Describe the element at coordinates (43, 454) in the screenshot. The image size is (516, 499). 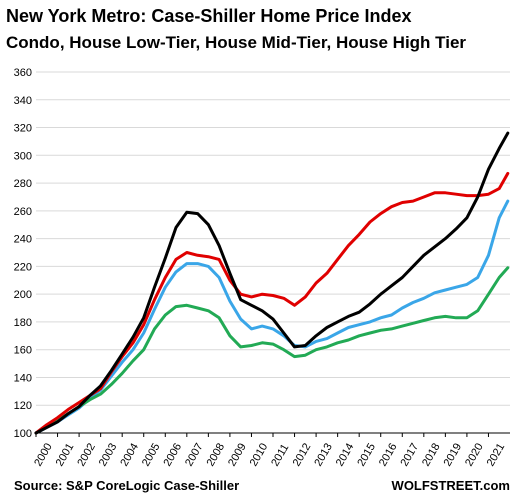
I see `x-tick-label: 2000` at that location.